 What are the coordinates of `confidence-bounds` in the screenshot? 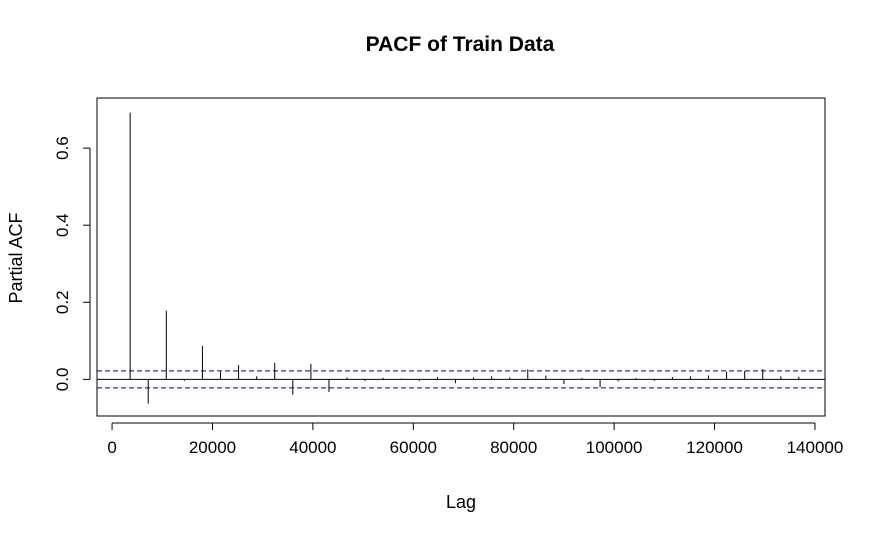 It's located at (461, 379).